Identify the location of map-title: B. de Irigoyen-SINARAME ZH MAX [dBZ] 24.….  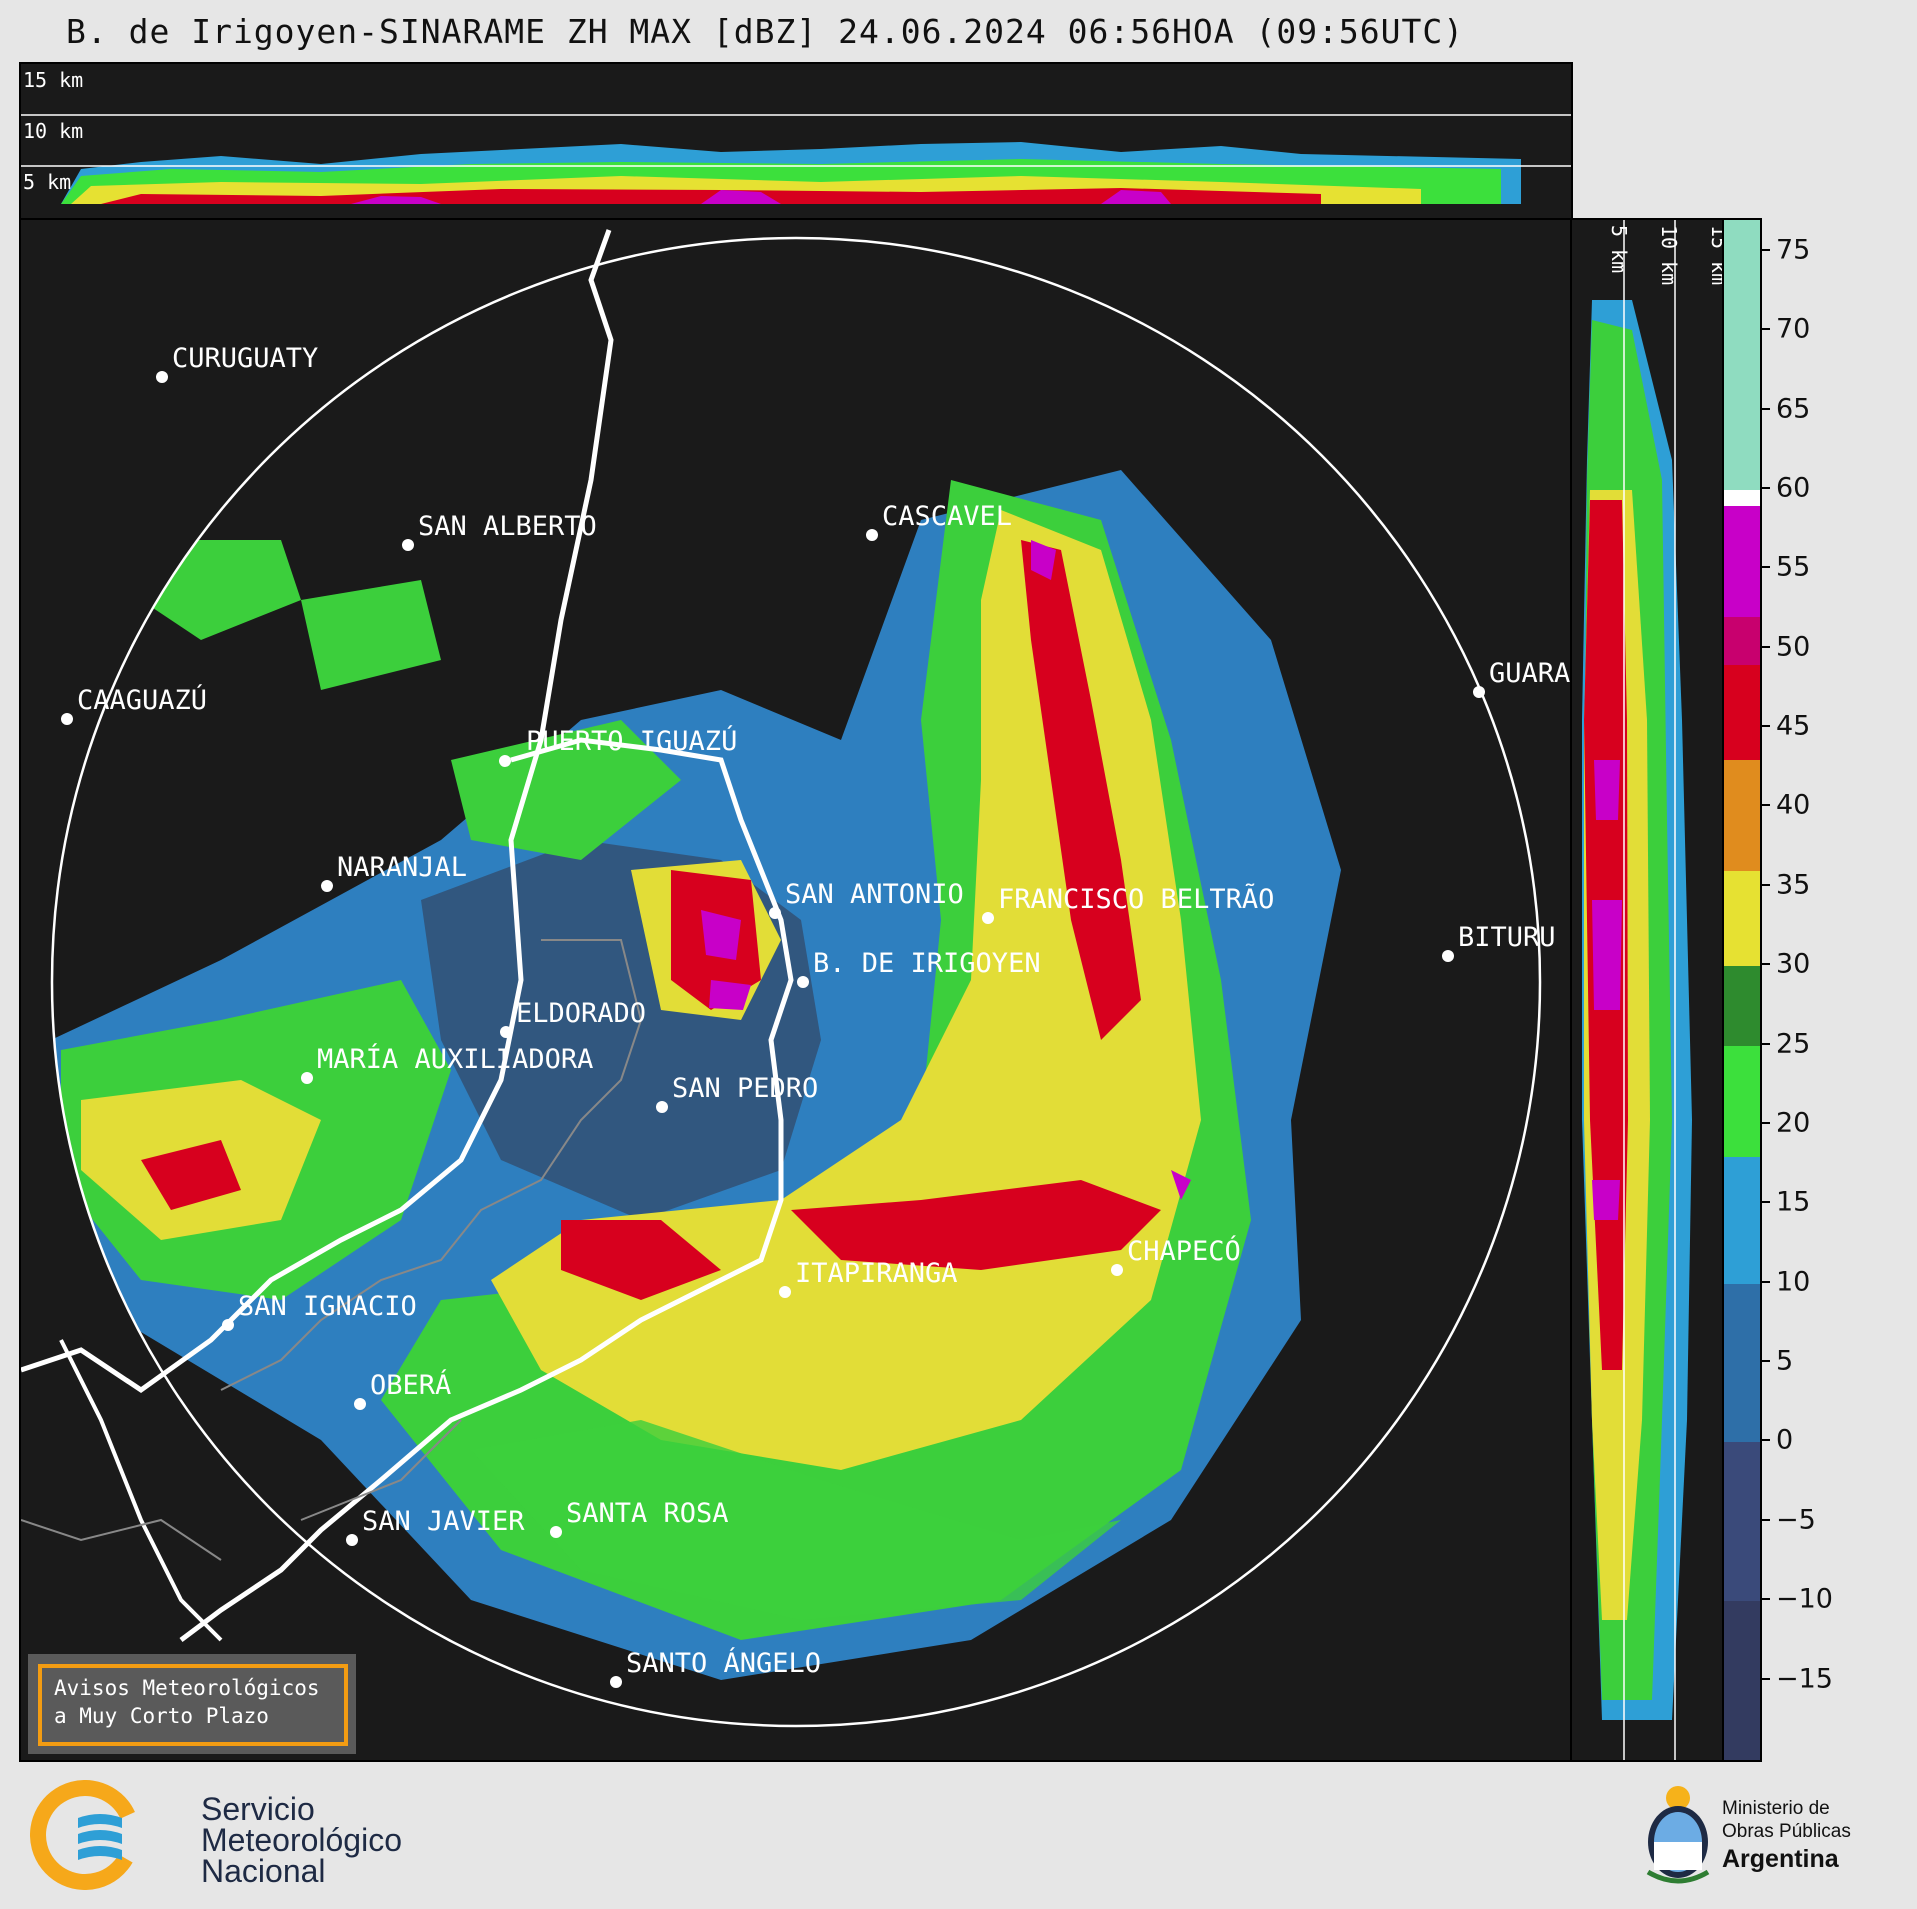
(765, 31).